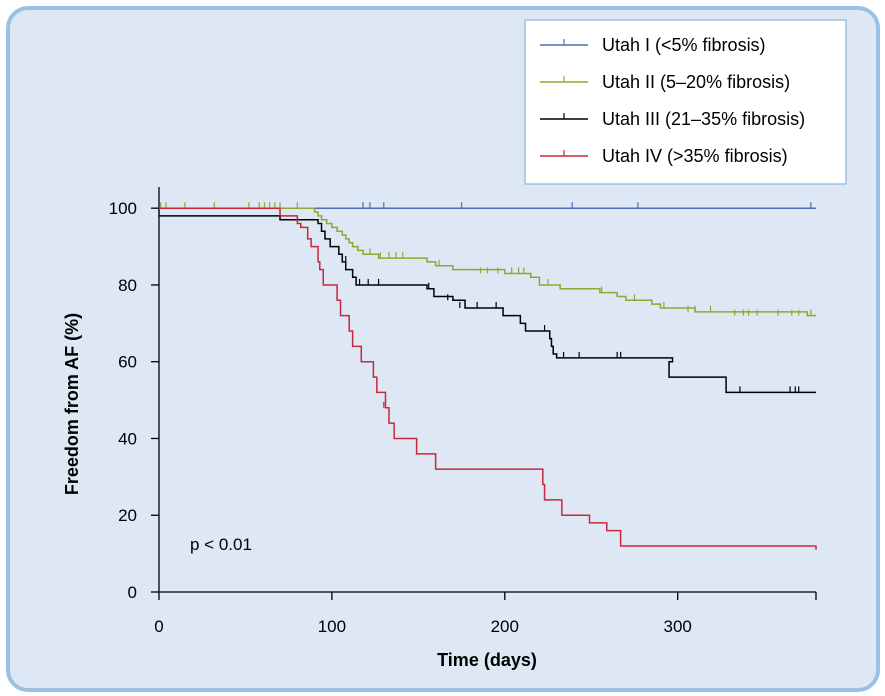  Describe the element at coordinates (696, 82) in the screenshot. I see `legend-label: Utah II (5–20% fibrosis)` at that location.